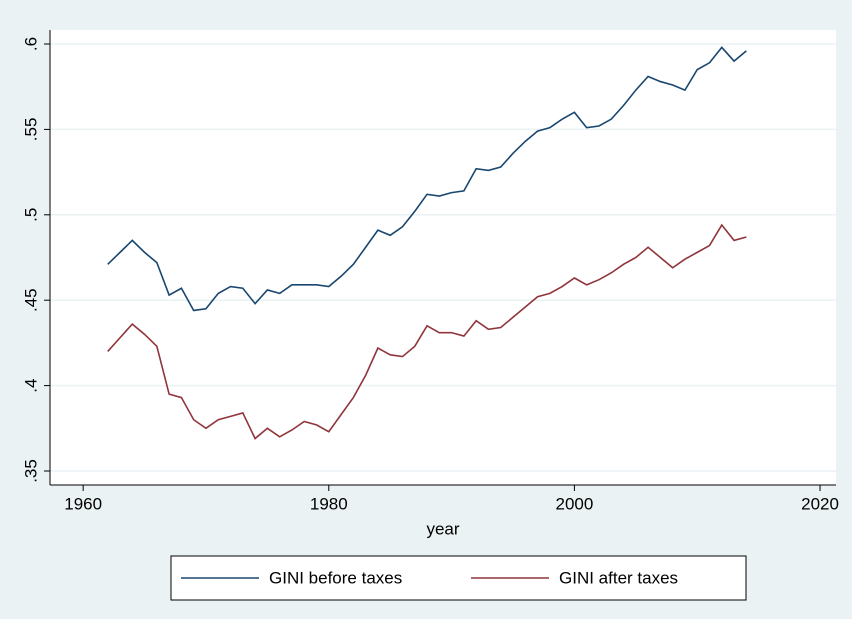 The height and width of the screenshot is (619, 852). I want to click on x-tick-label: 1960, so click(83, 503).